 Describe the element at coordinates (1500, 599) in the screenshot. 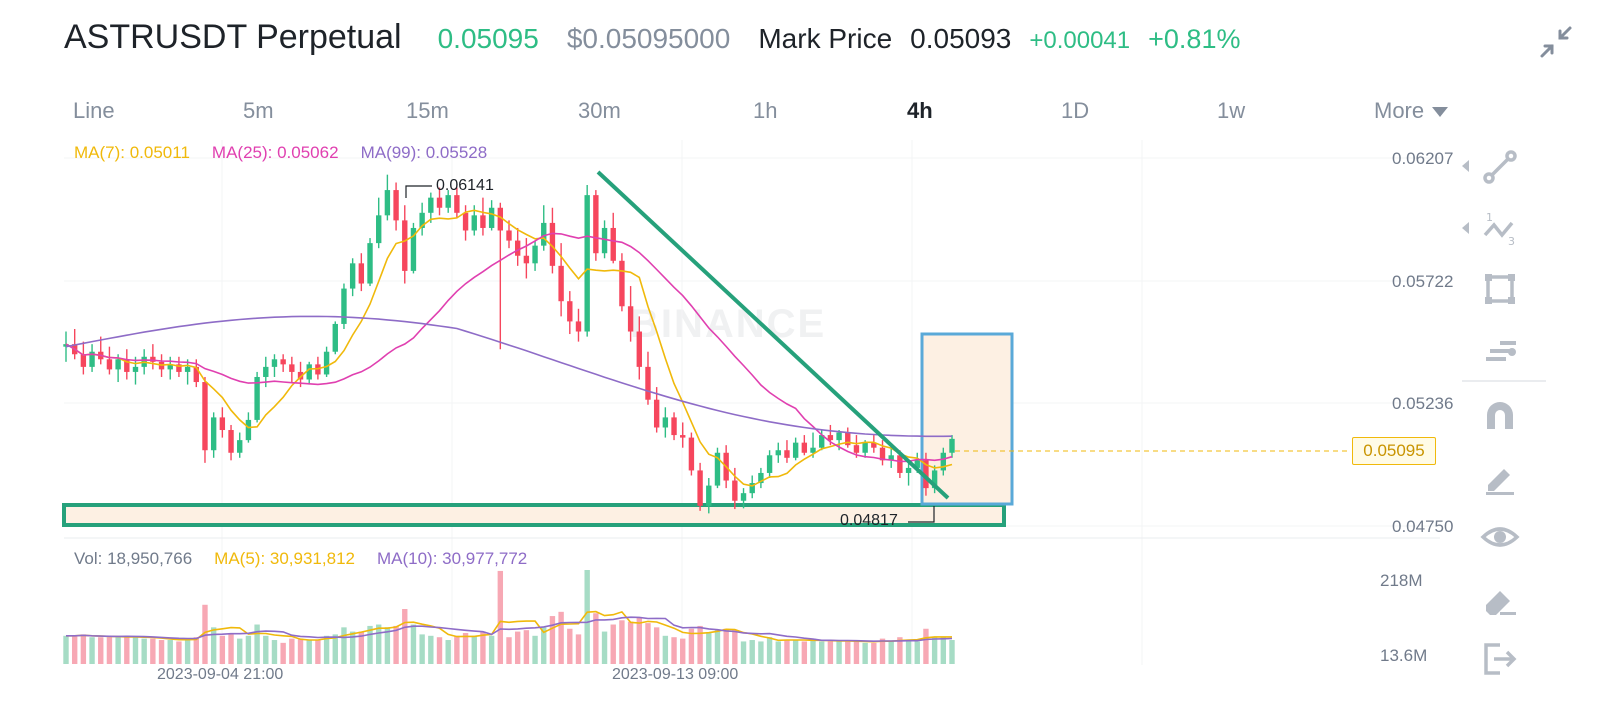

I see `eraser-icon` at that location.